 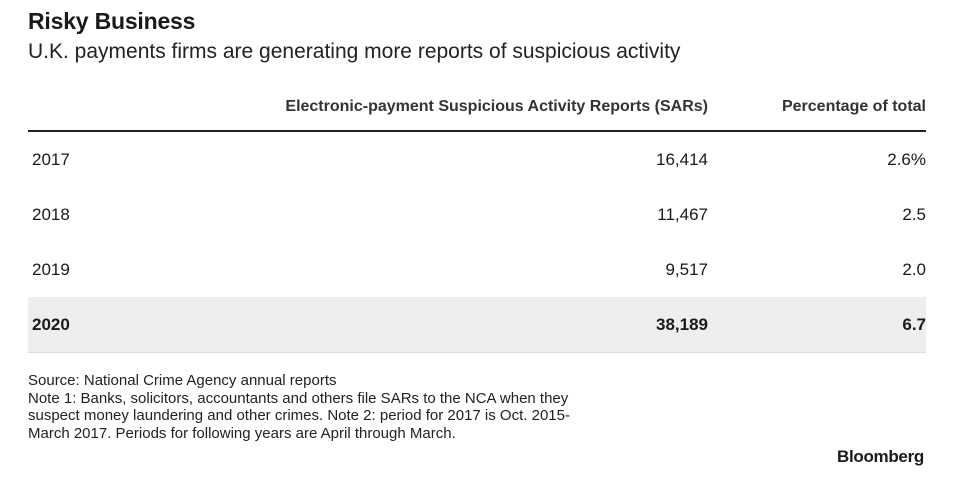 I want to click on year-cell: 2020, so click(x=51, y=324).